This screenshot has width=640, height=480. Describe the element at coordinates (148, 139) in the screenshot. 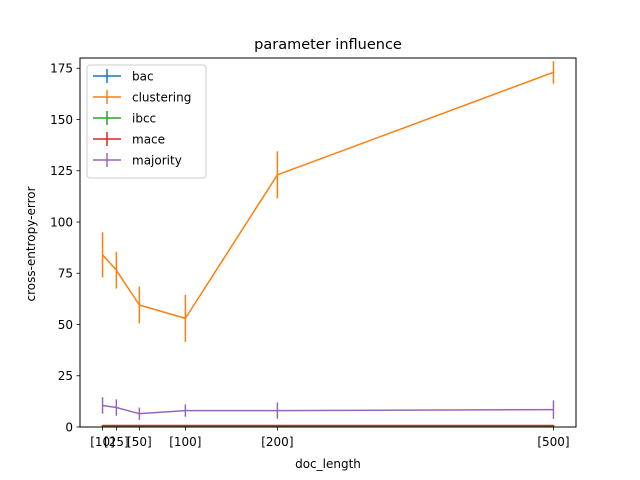

I see `legend-label: mace` at that location.